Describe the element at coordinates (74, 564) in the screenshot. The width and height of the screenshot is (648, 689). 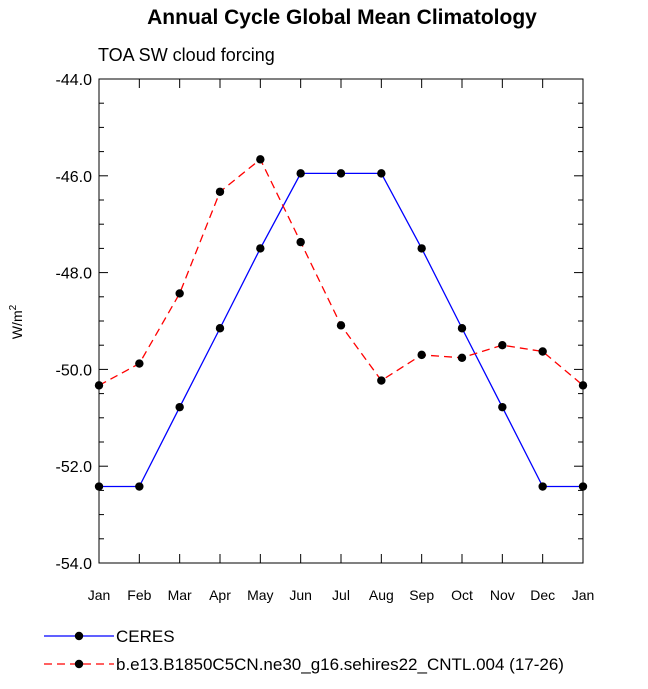
I see `y-tick-label: -54.0` at that location.